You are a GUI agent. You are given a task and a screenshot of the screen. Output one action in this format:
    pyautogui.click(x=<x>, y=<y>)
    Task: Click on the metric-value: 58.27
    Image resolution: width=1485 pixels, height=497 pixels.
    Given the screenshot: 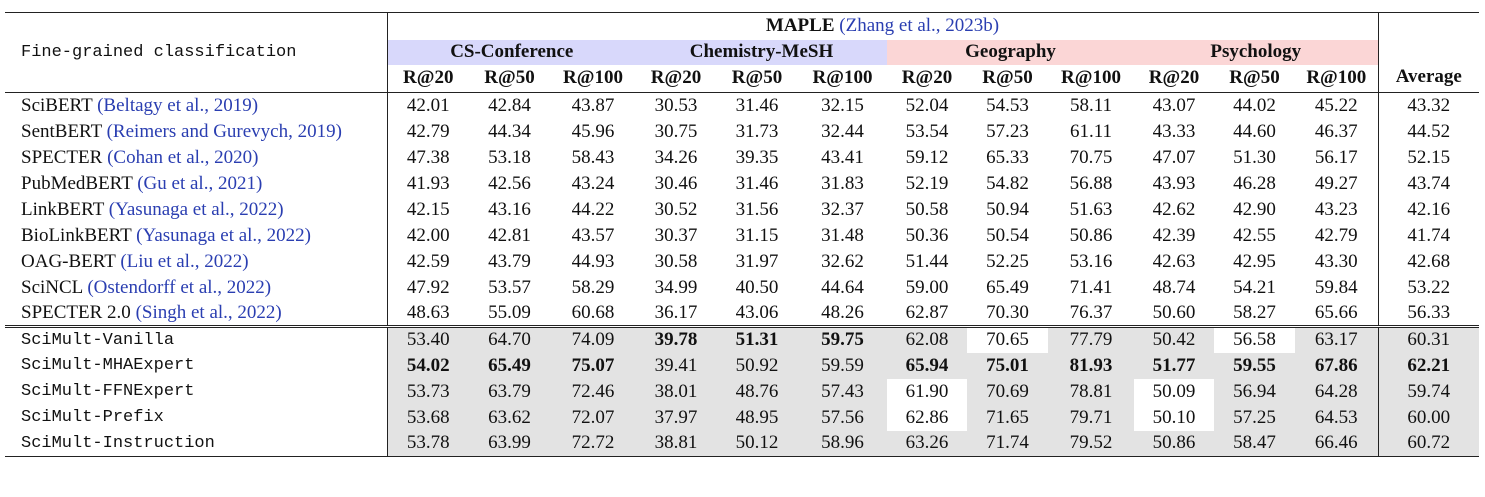 What is the action you would take?
    pyautogui.click(x=1254, y=312)
    